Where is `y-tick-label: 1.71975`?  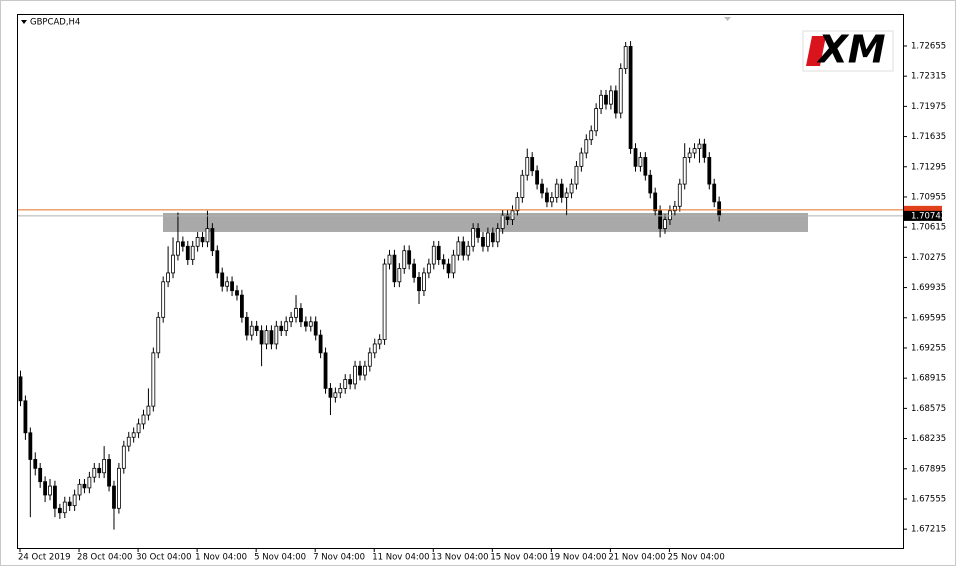 y-tick-label: 1.71975 is located at coordinates (928, 107).